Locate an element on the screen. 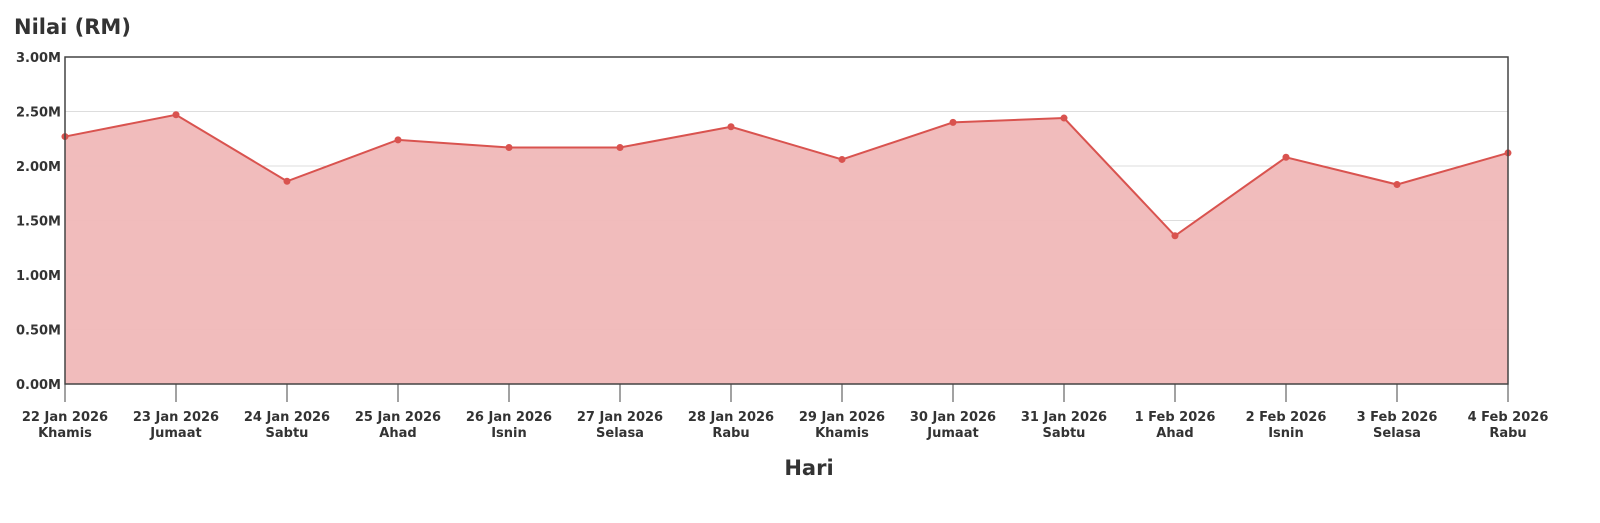  y-tick-label: 2.00M is located at coordinates (38, 167).